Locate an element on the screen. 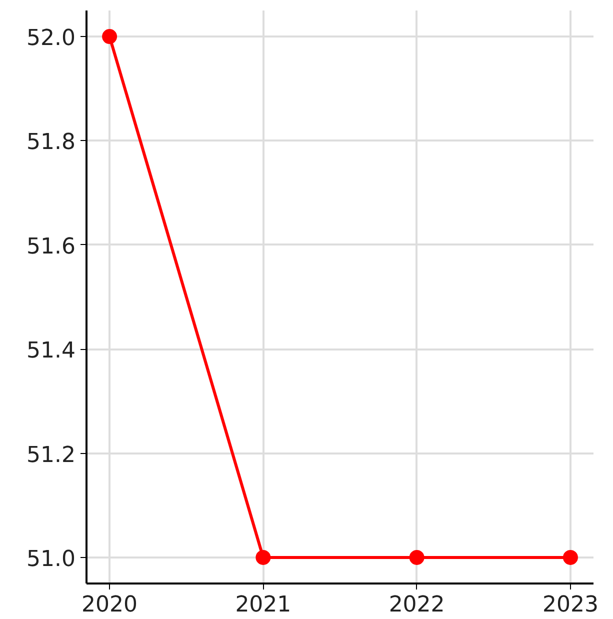  y-tick-label: 51.8 is located at coordinates (51, 143).